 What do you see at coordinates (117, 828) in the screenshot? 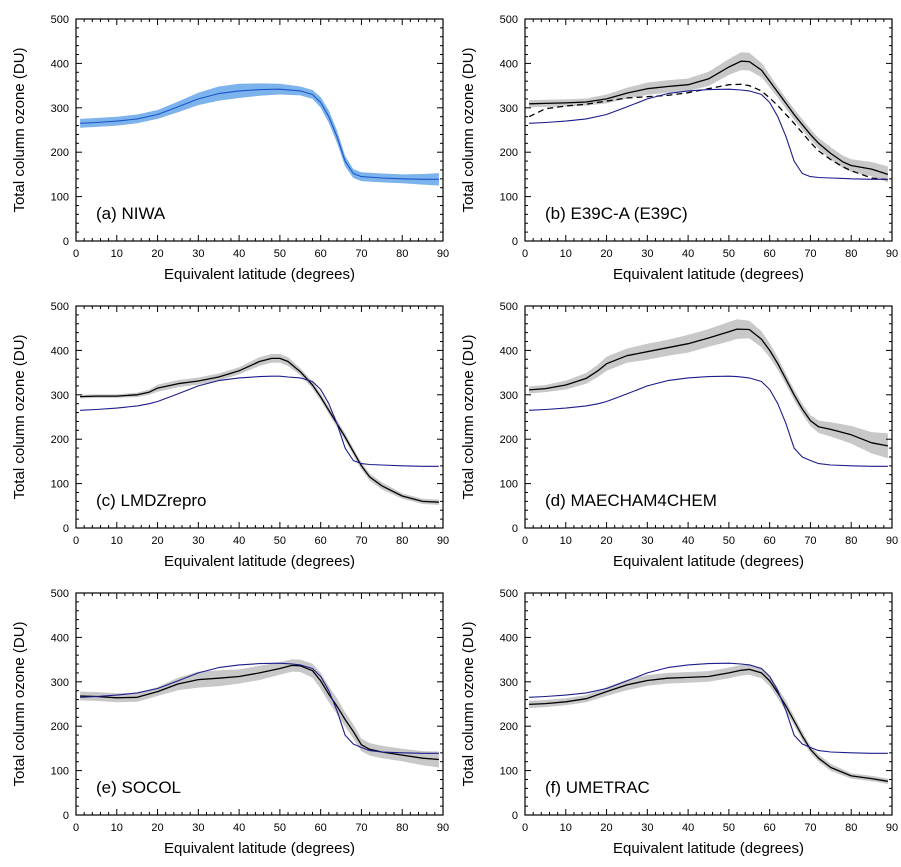
I see `x-tick-label: 10` at bounding box center [117, 828].